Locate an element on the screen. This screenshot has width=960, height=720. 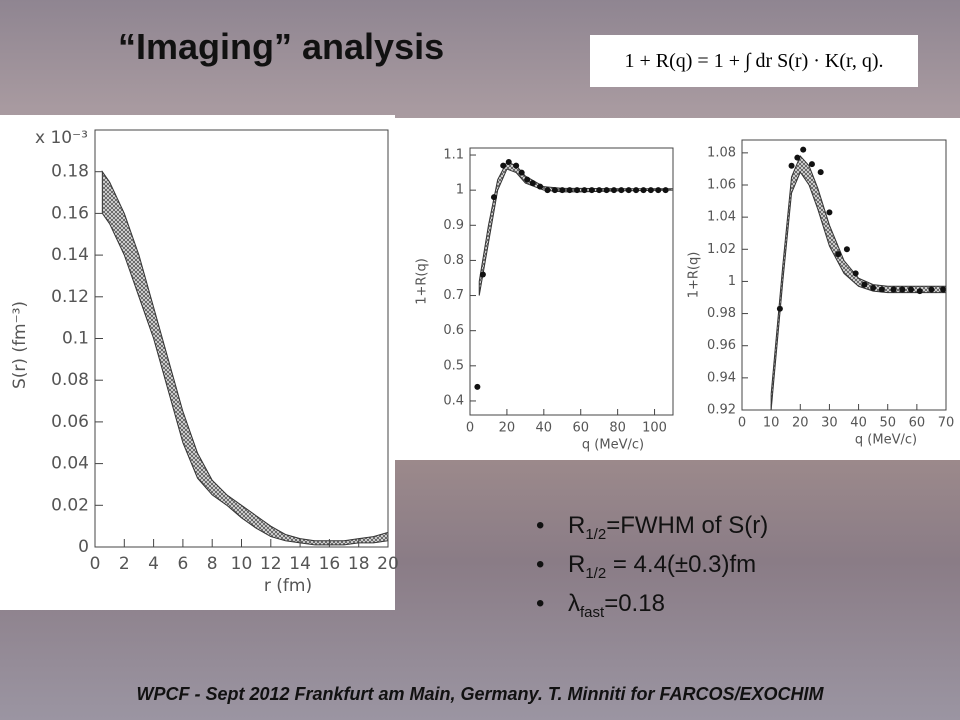
bullet: λfast=0.18 is located at coordinates (652, 609).